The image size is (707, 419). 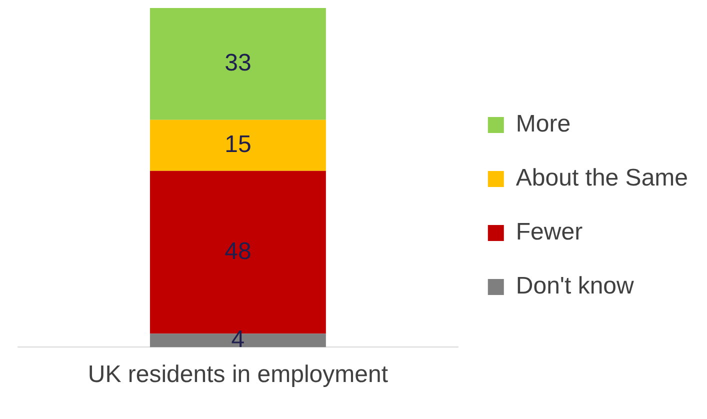 What do you see at coordinates (549, 232) in the screenshot?
I see `legend-label: Fewer` at bounding box center [549, 232].